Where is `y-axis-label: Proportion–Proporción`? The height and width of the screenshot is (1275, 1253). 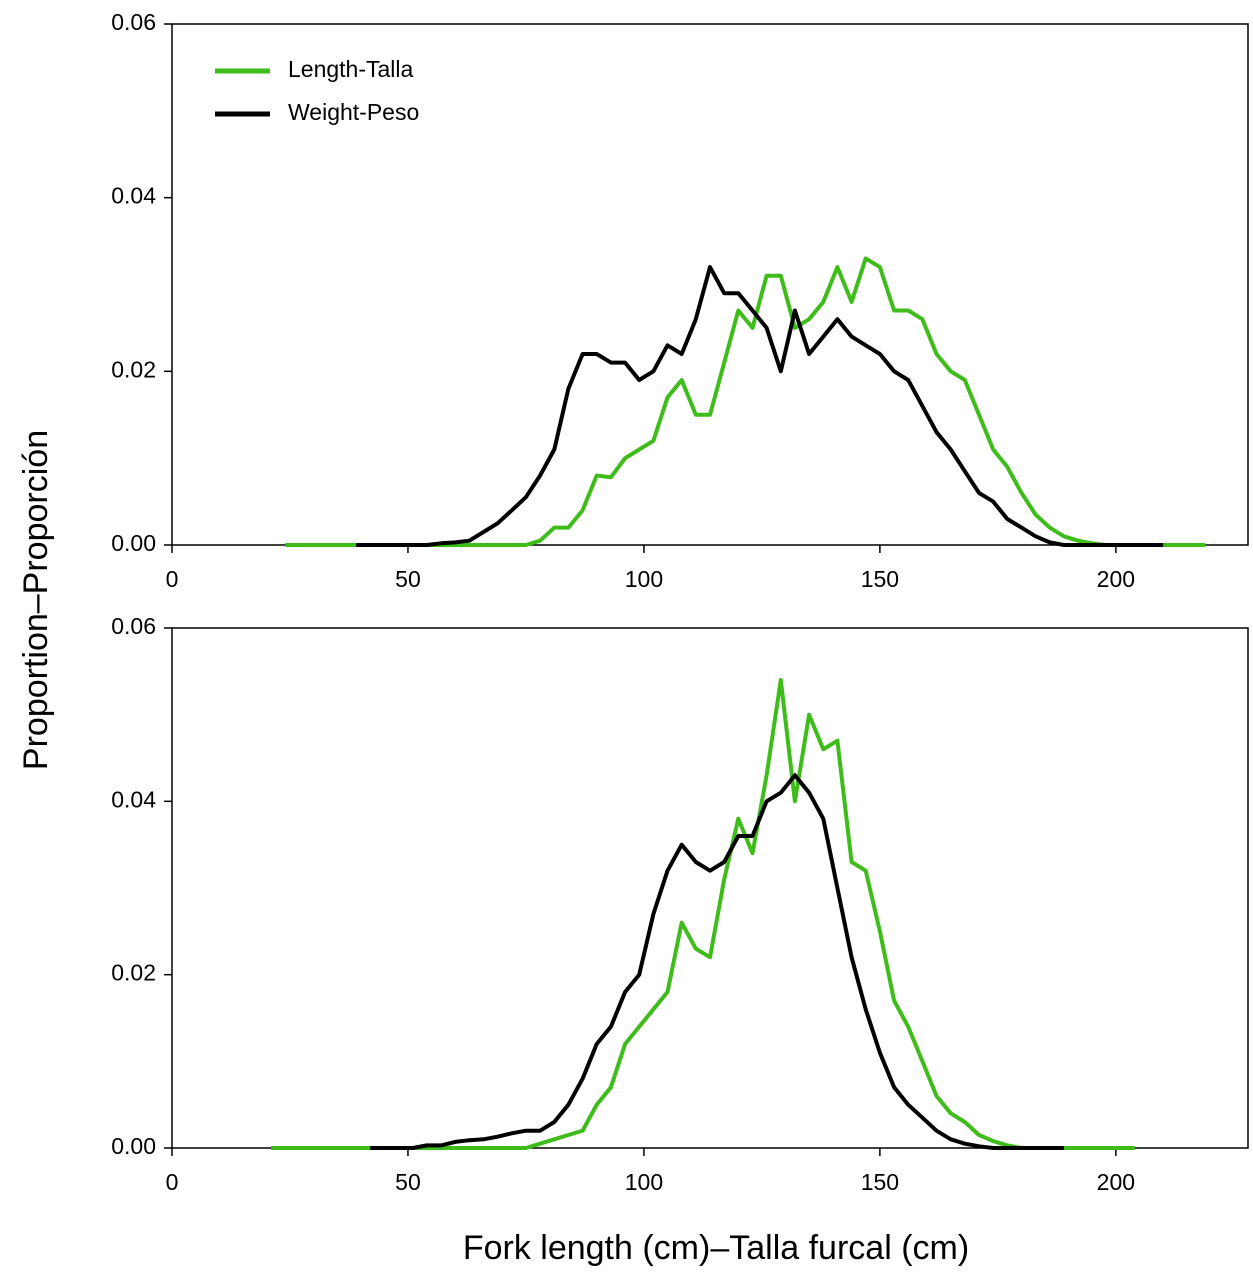 y-axis-label: Proportion–Proporción is located at coordinates (36, 600).